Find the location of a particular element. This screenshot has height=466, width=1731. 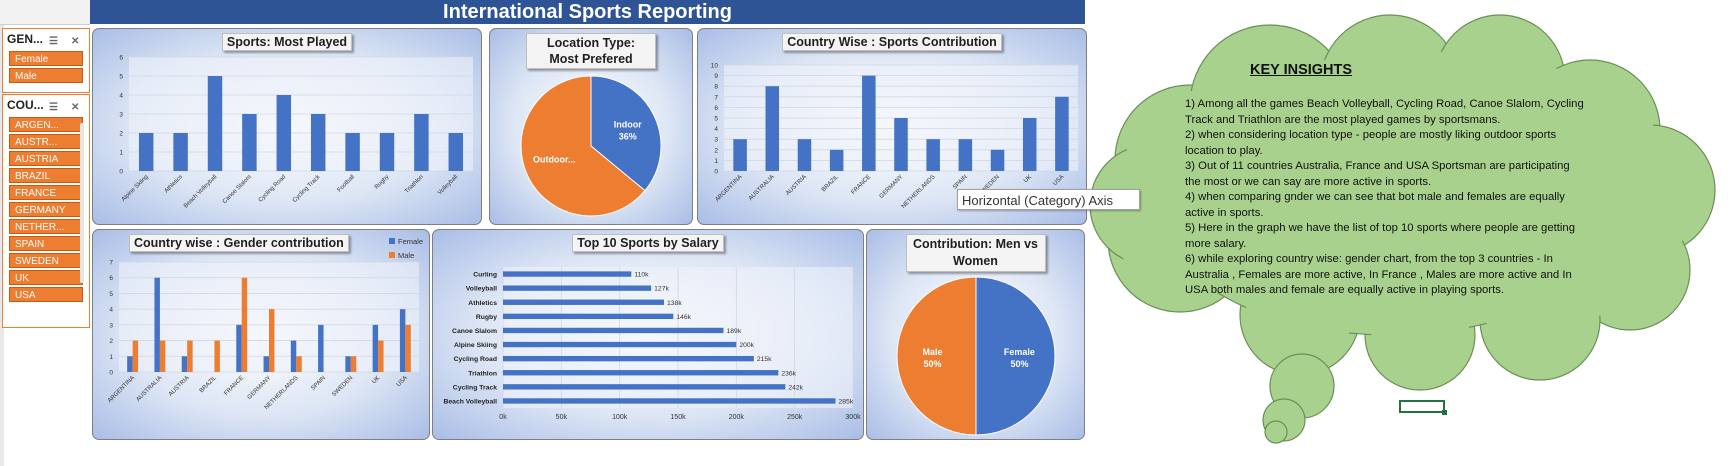

location-title: Location Type: Most Prefered is located at coordinates (591, 51).